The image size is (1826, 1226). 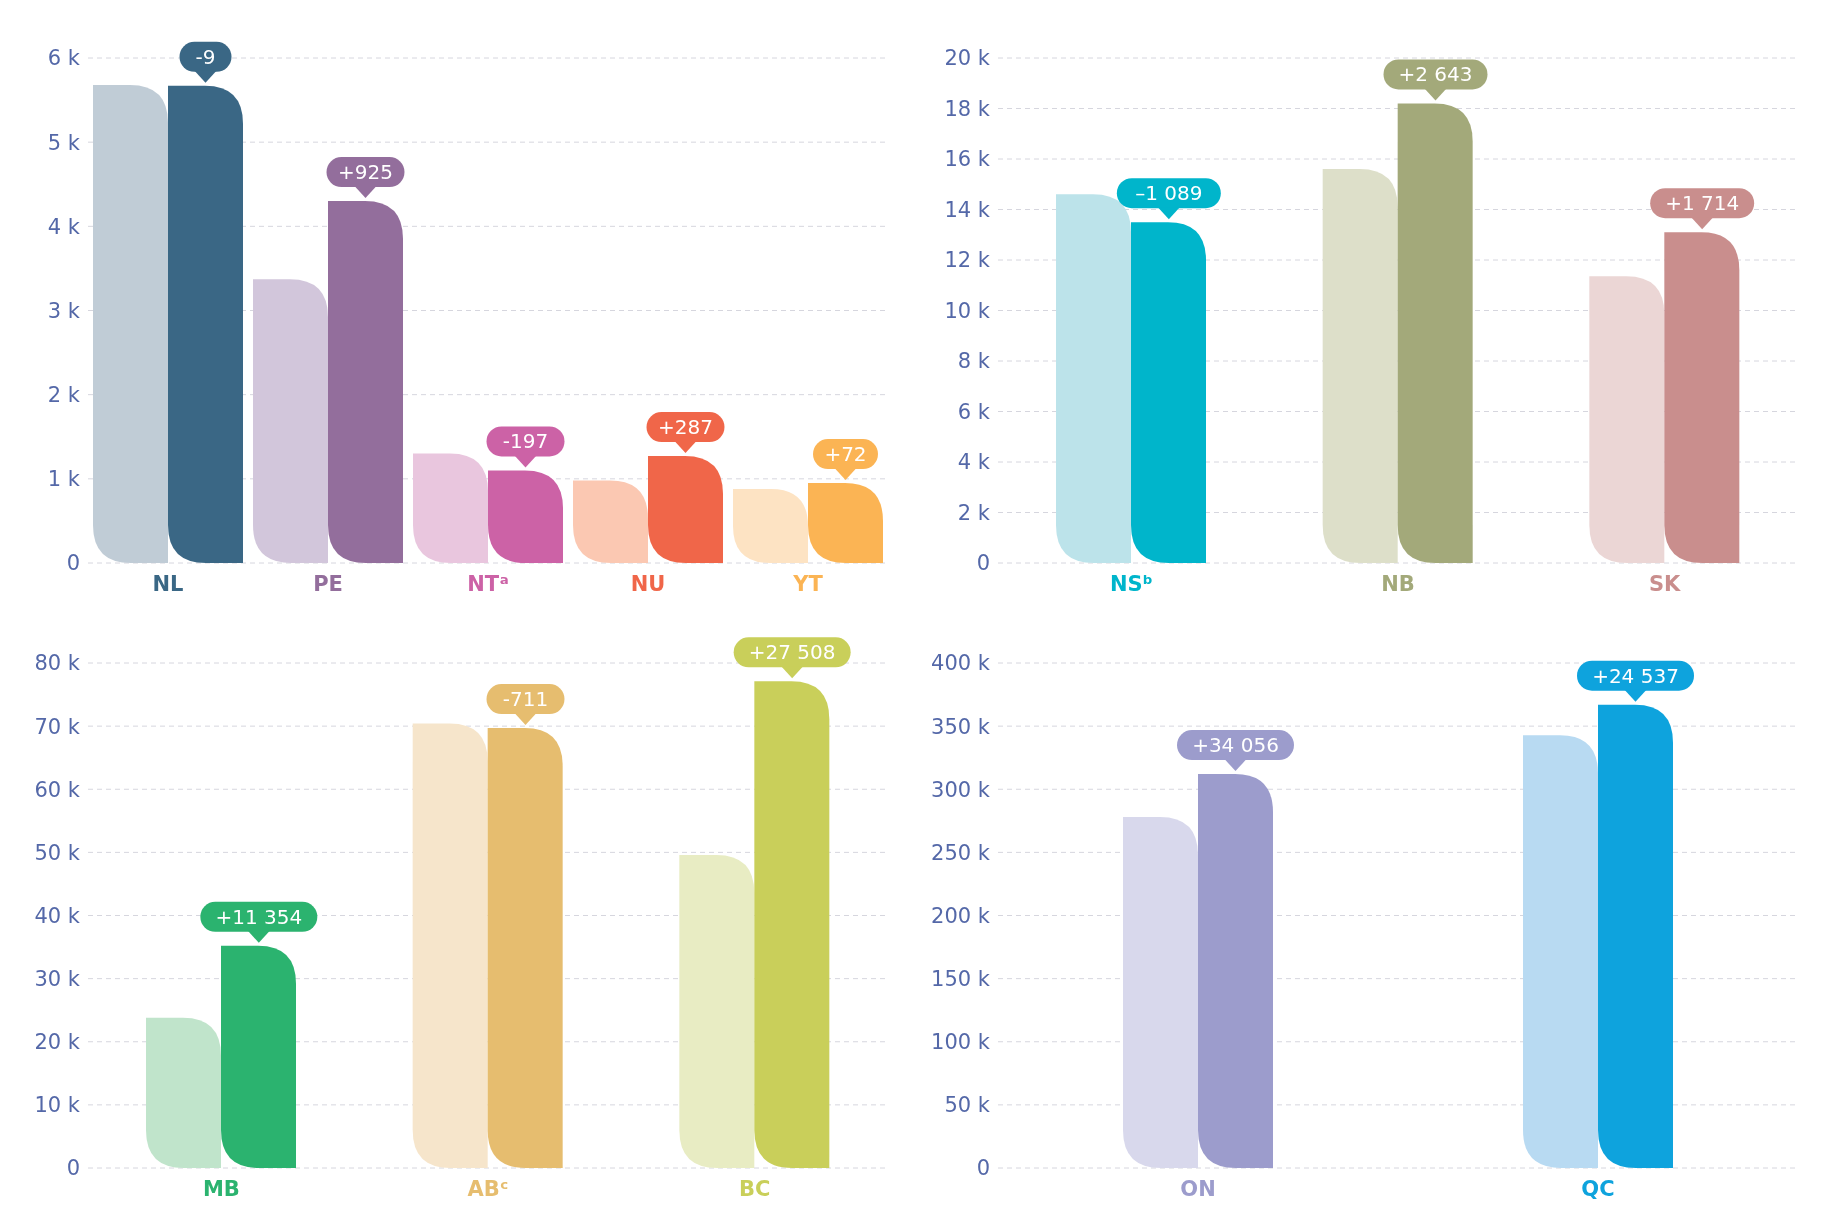 I want to click on annotation: +11 354, so click(x=259, y=916).